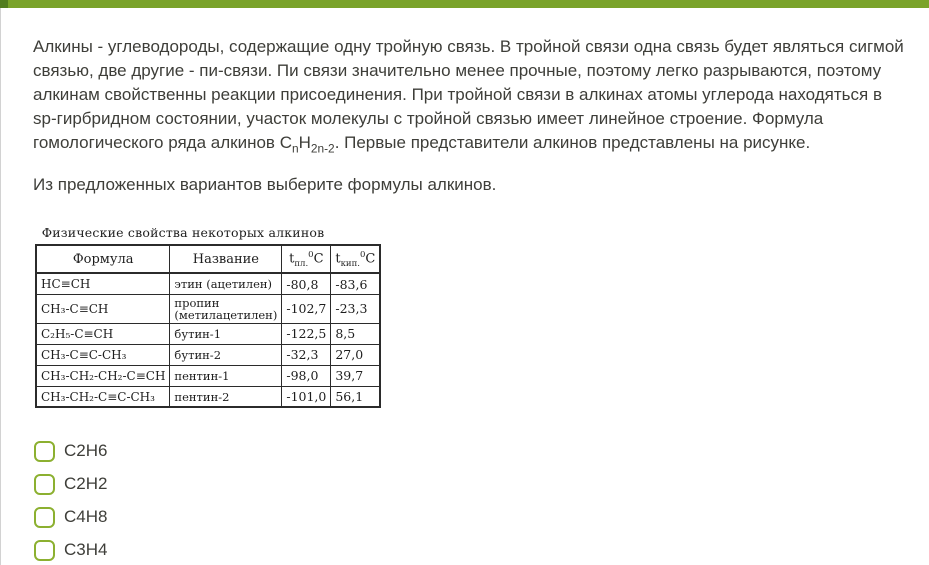 This screenshot has height=565, width=929. What do you see at coordinates (355, 259) in the screenshot?
I see `col-header-boiling-point: tкип.0C` at bounding box center [355, 259].